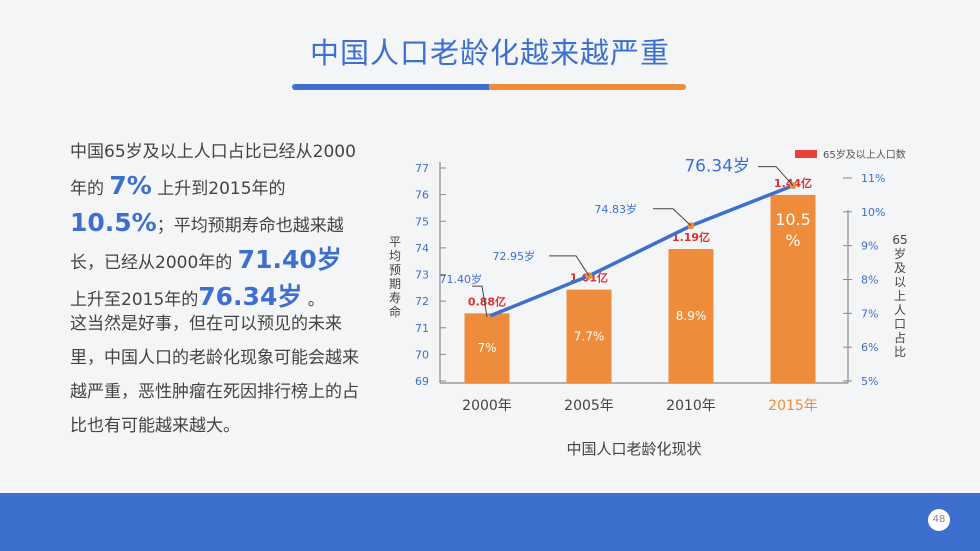 Image resolution: width=980 pixels, height=551 pixels. I want to click on left-tick-label: 75, so click(422, 221).